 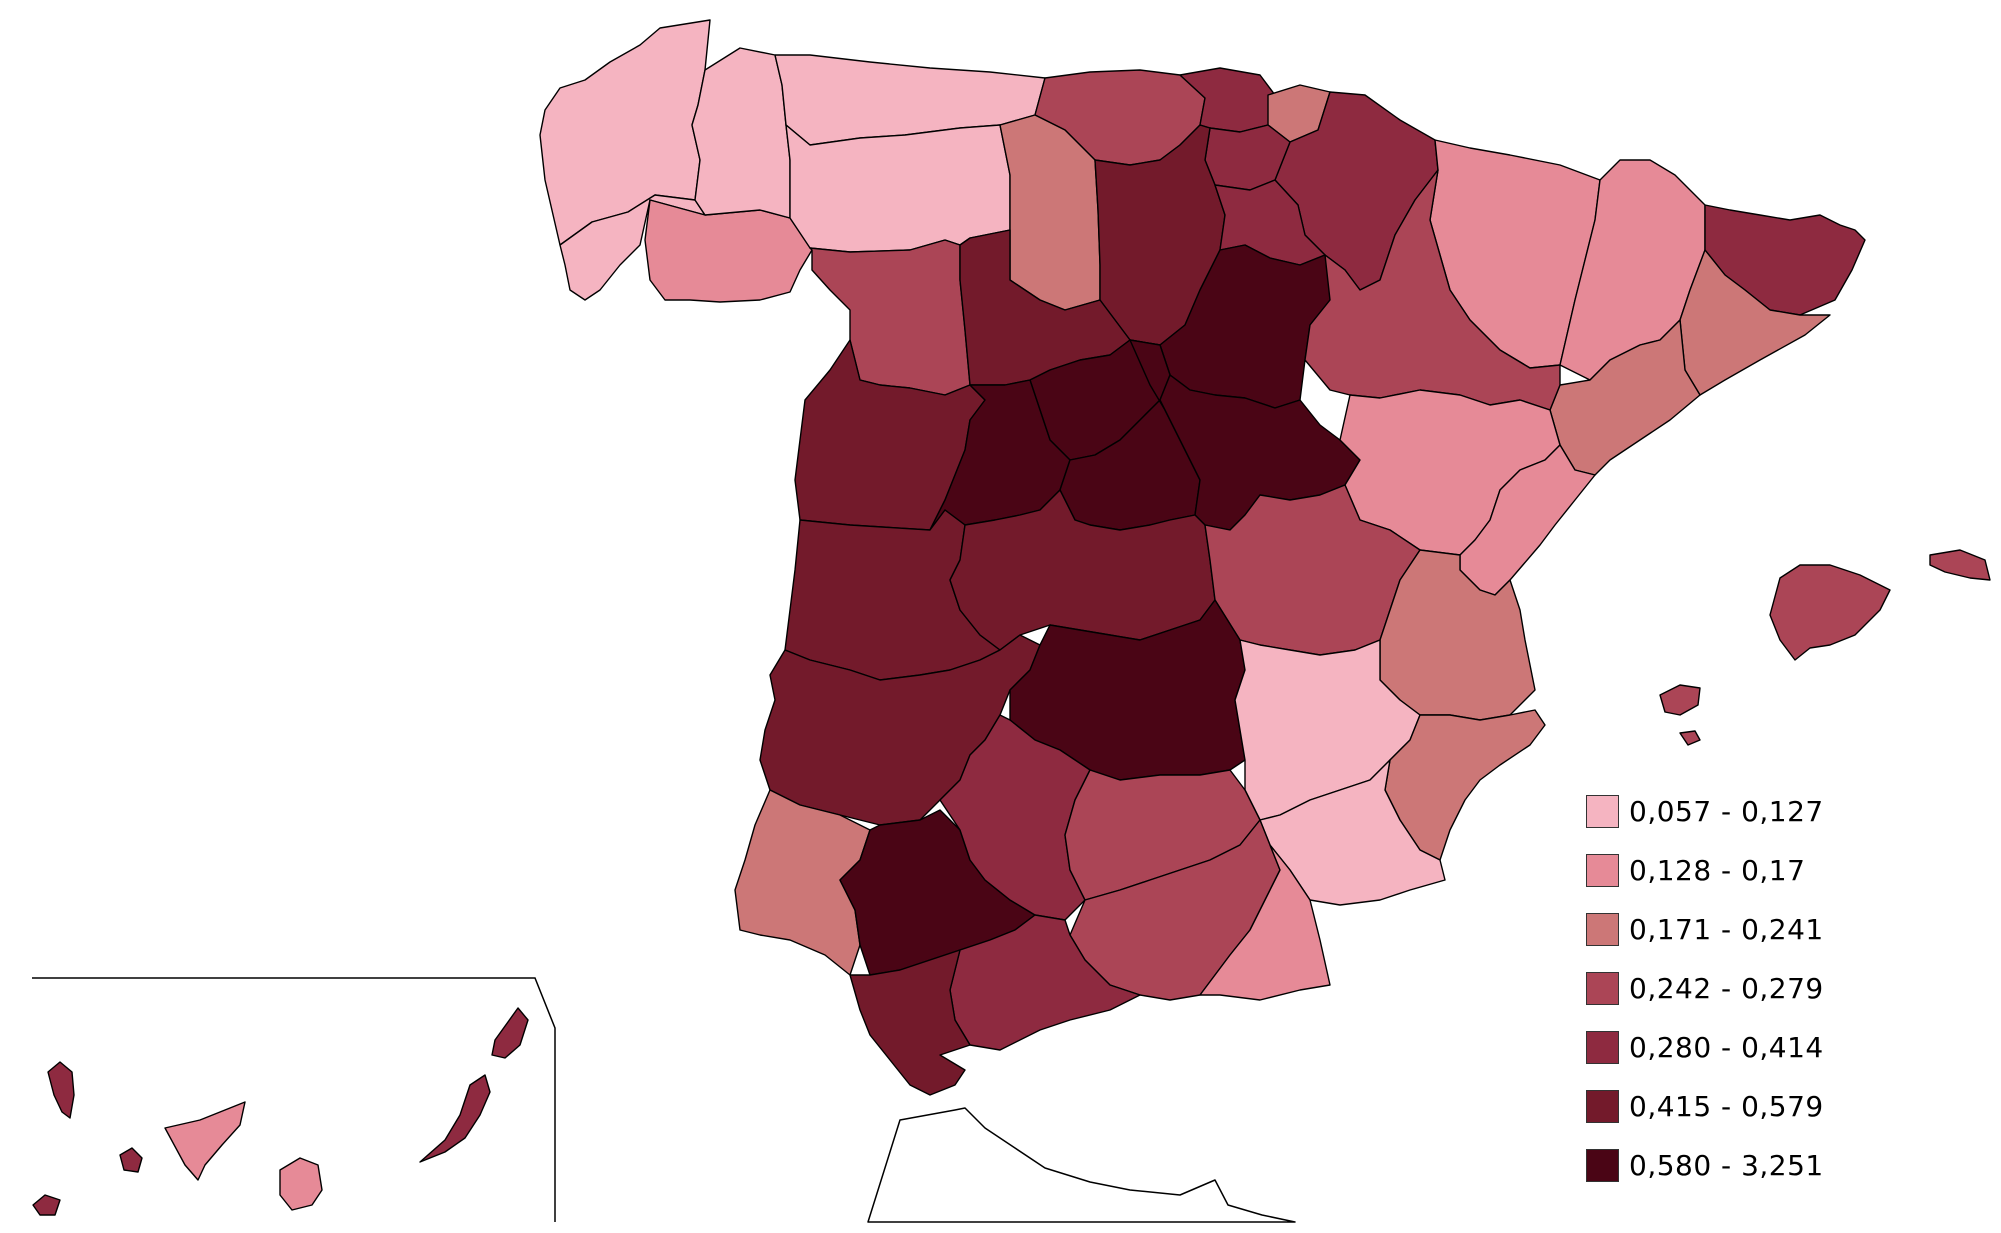 I want to click on province-zaragoza, so click(x=1432, y=290).